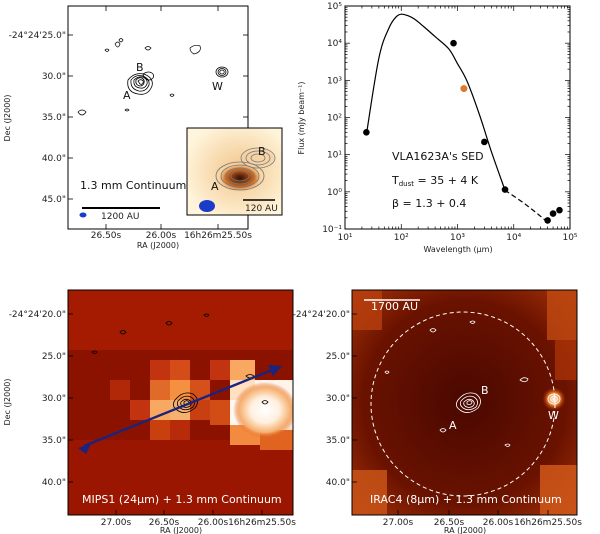 Image resolution: width=600 pixels, height=534 pixels. Describe the element at coordinates (334, 44) in the screenshot. I see `sed-y-tick-label: 10⁴` at that location.